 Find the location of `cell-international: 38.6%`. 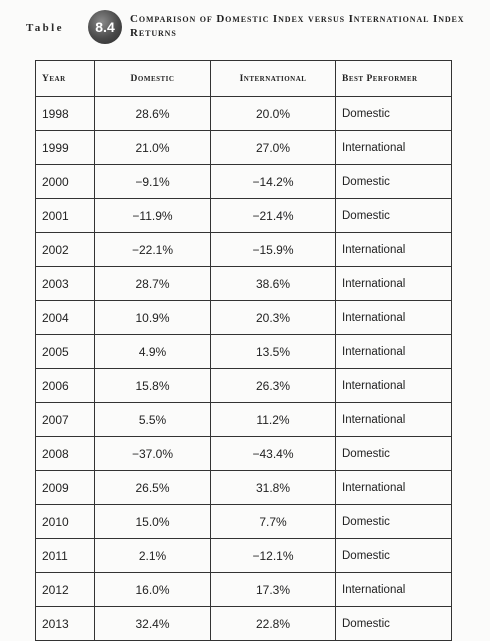

cell-international: 38.6% is located at coordinates (273, 283).